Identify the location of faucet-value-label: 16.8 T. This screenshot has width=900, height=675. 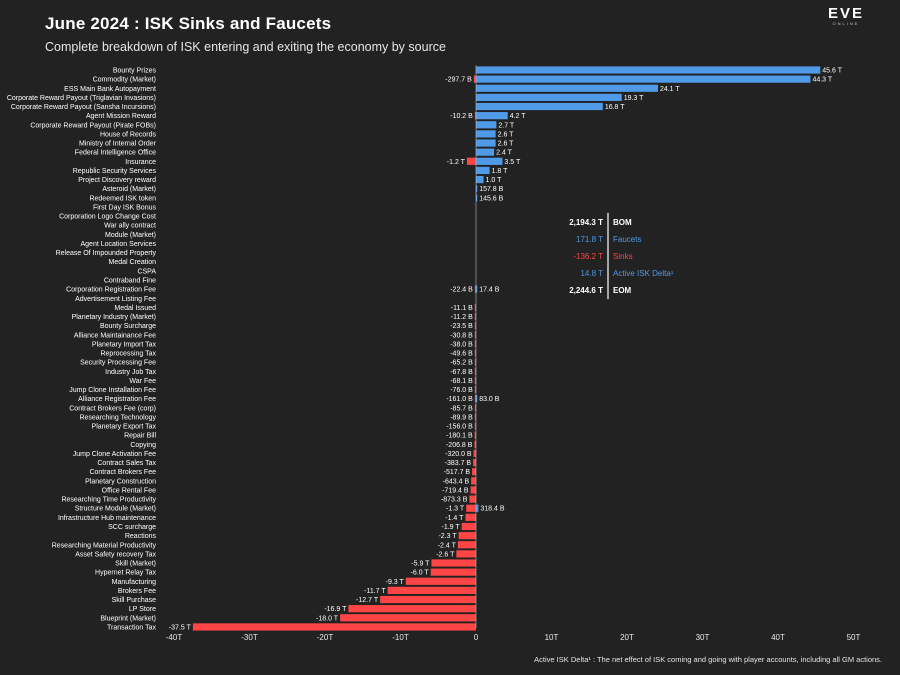
(615, 107).